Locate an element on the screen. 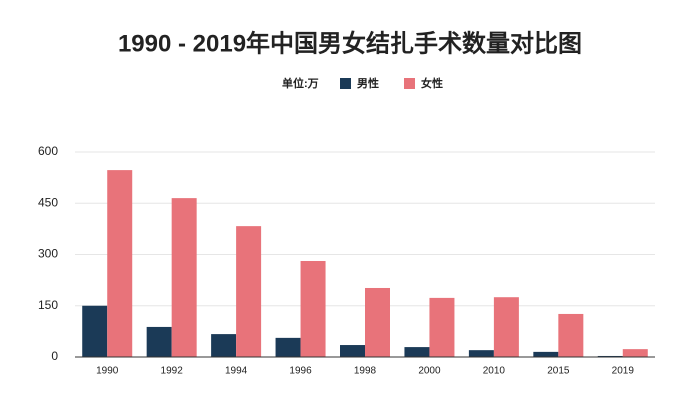 The image size is (700, 403). x-tick-label: 1994 is located at coordinates (236, 371).